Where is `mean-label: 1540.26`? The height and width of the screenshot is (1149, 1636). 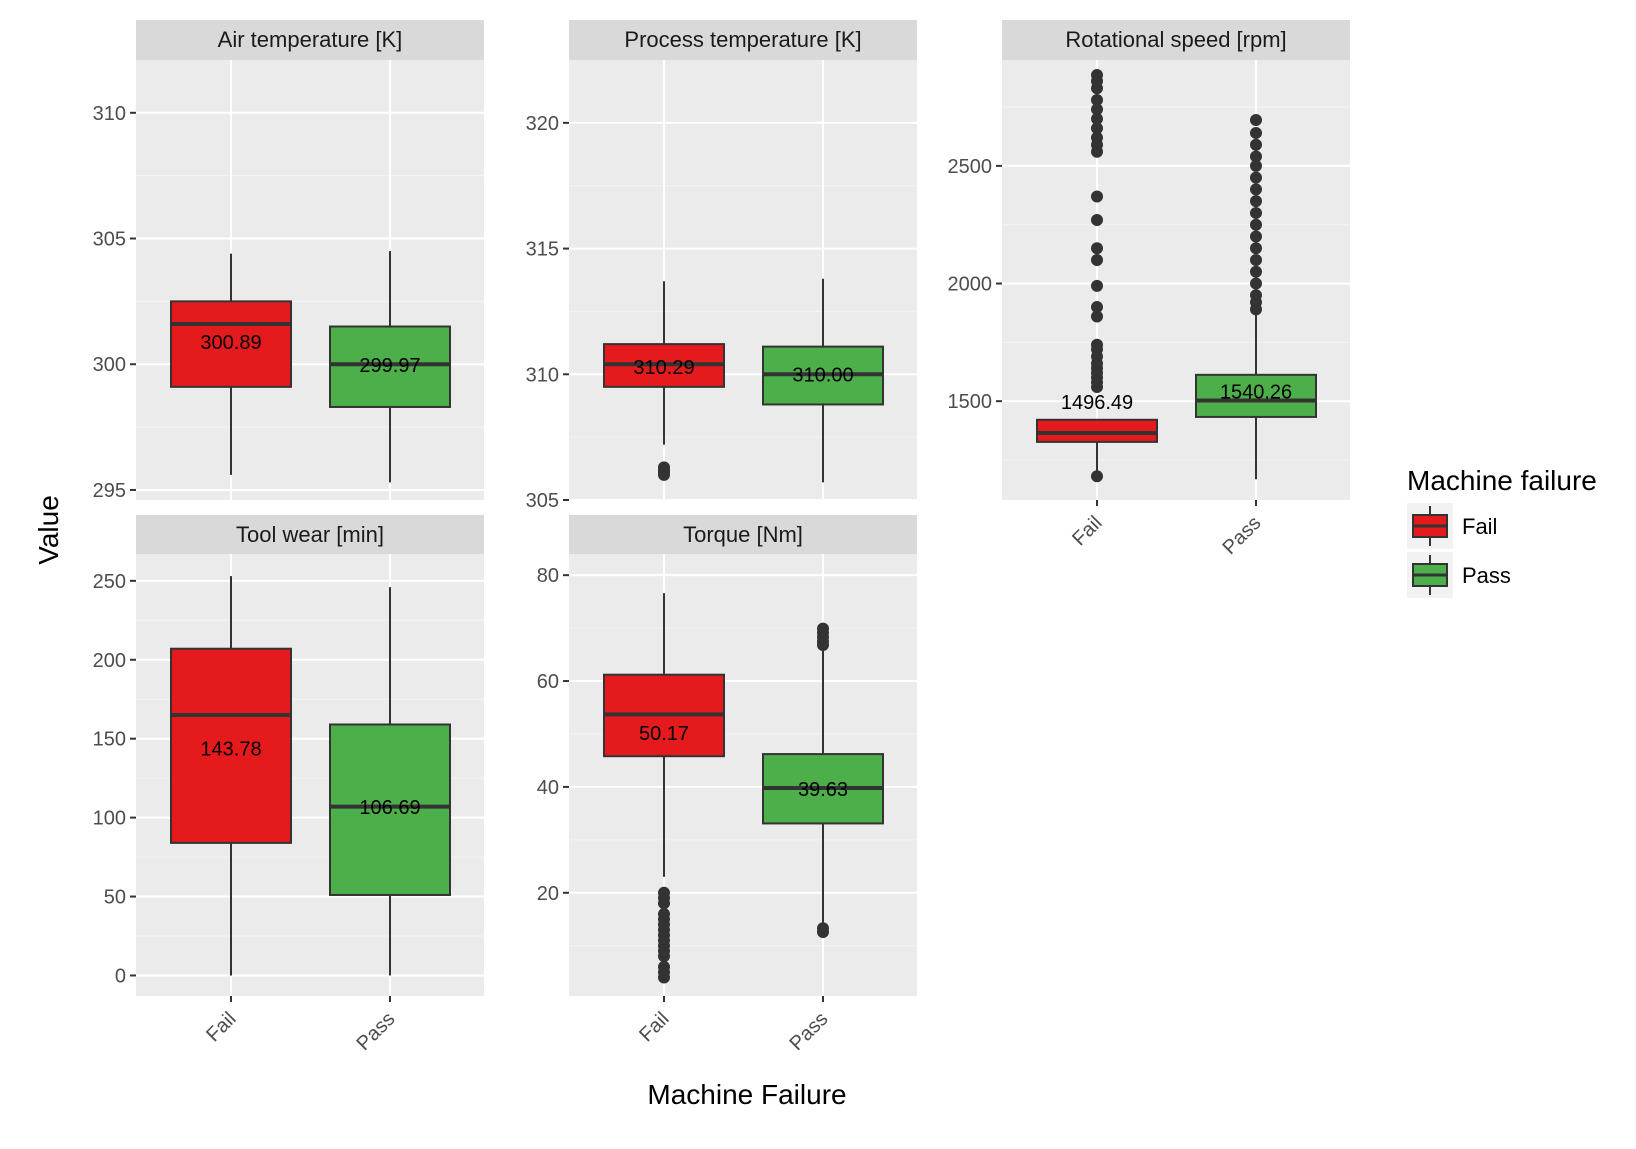 mean-label: 1540.26 is located at coordinates (1256, 393).